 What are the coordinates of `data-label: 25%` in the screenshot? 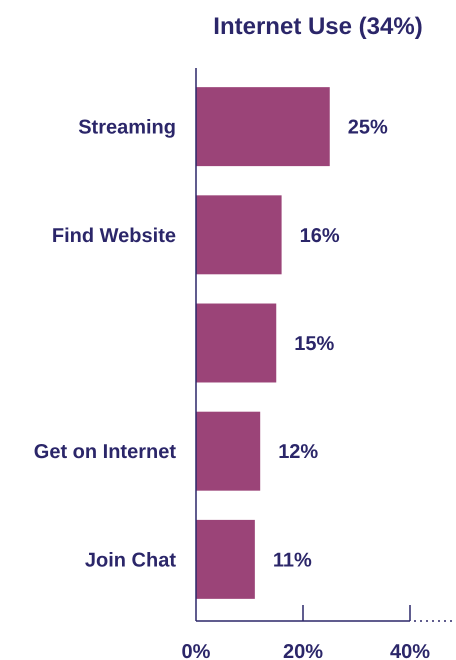 It's located at (368, 127).